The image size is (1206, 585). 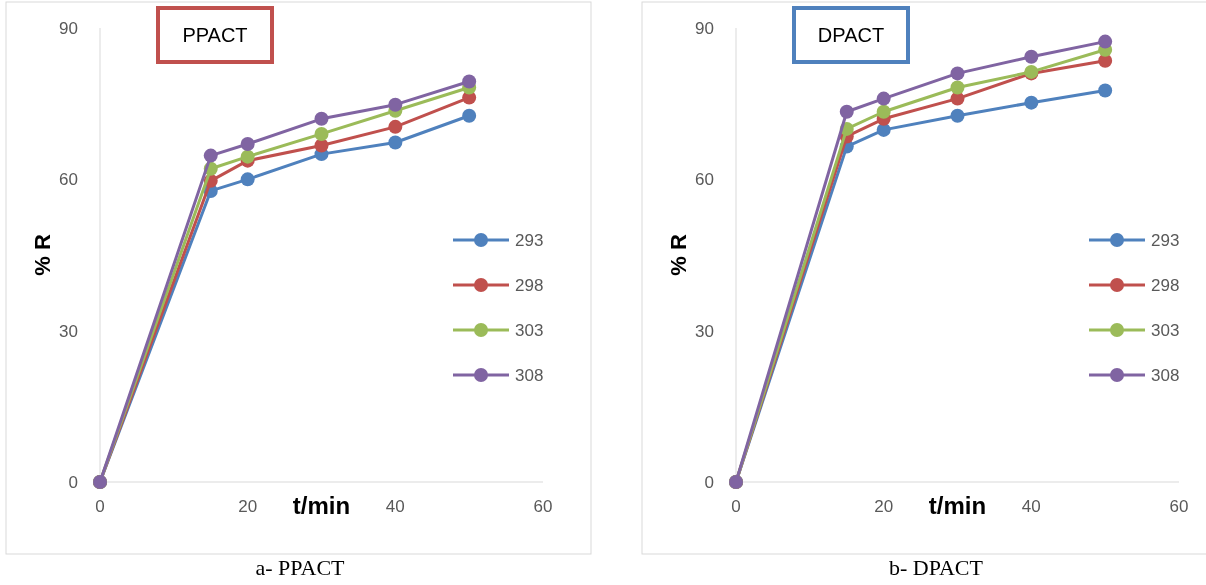 What do you see at coordinates (215, 35) in the screenshot?
I see `chart-title: PPACT` at bounding box center [215, 35].